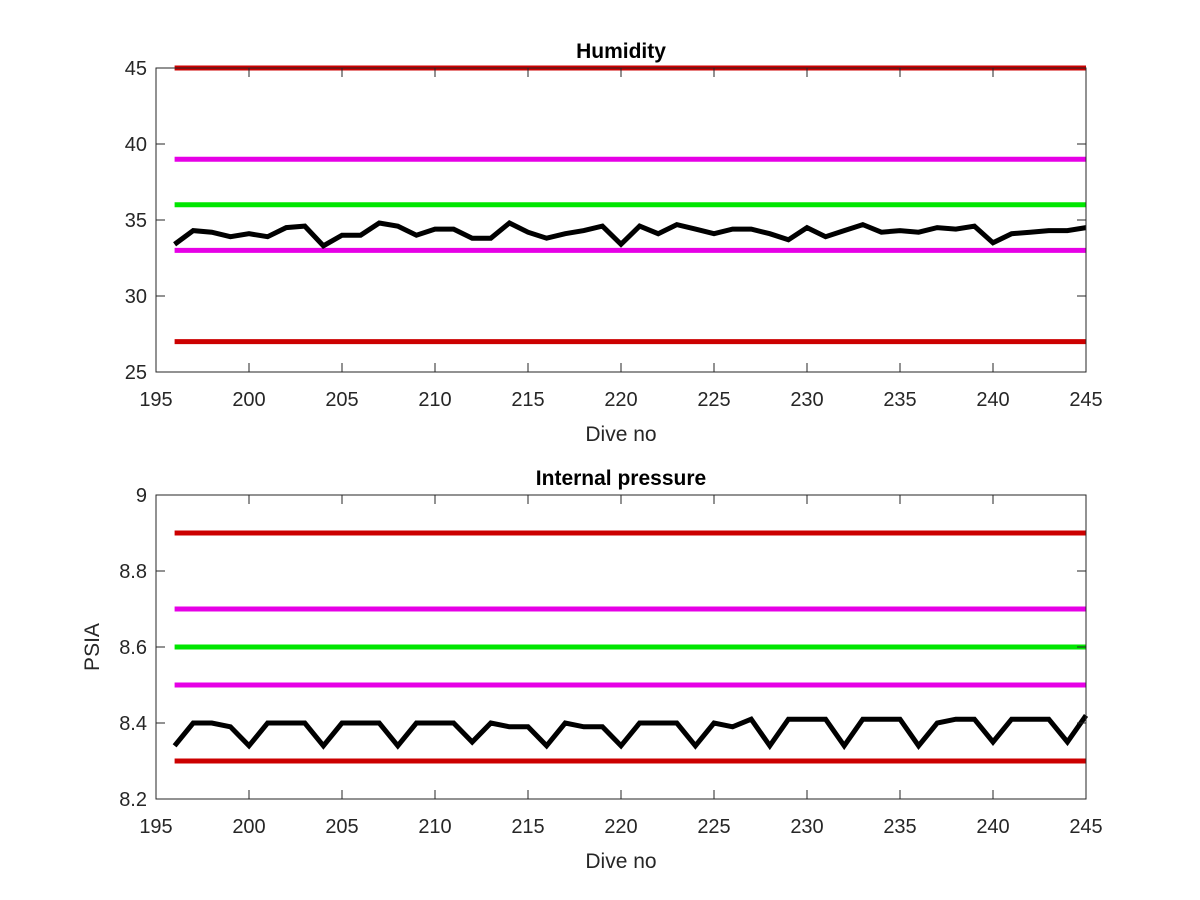 This screenshot has width=1200, height=900. Describe the element at coordinates (141, 496) in the screenshot. I see `y-tick-label: 9` at that location.